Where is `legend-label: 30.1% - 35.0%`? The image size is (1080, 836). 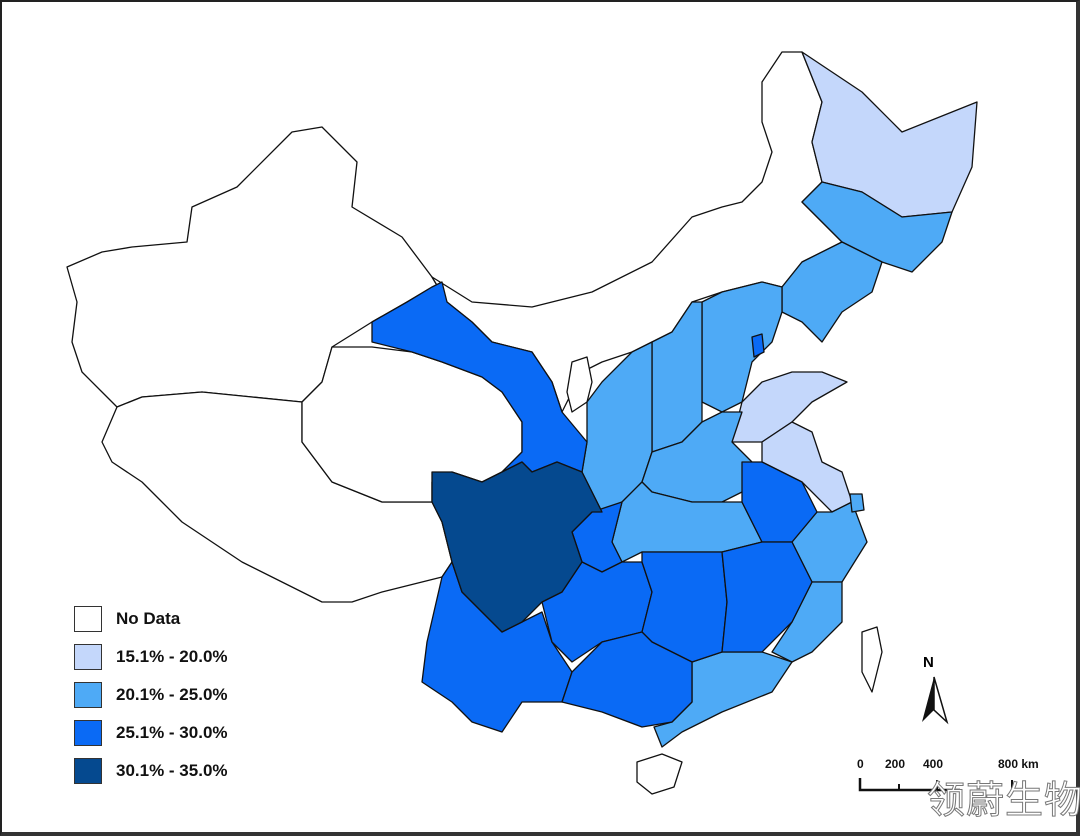
legend-label: 30.1% - 35.0% is located at coordinates (172, 770).